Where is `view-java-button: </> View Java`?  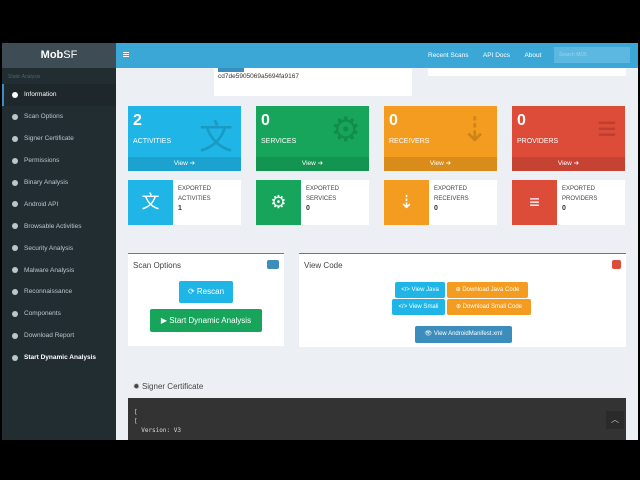 view-java-button: </> View Java is located at coordinates (420, 290).